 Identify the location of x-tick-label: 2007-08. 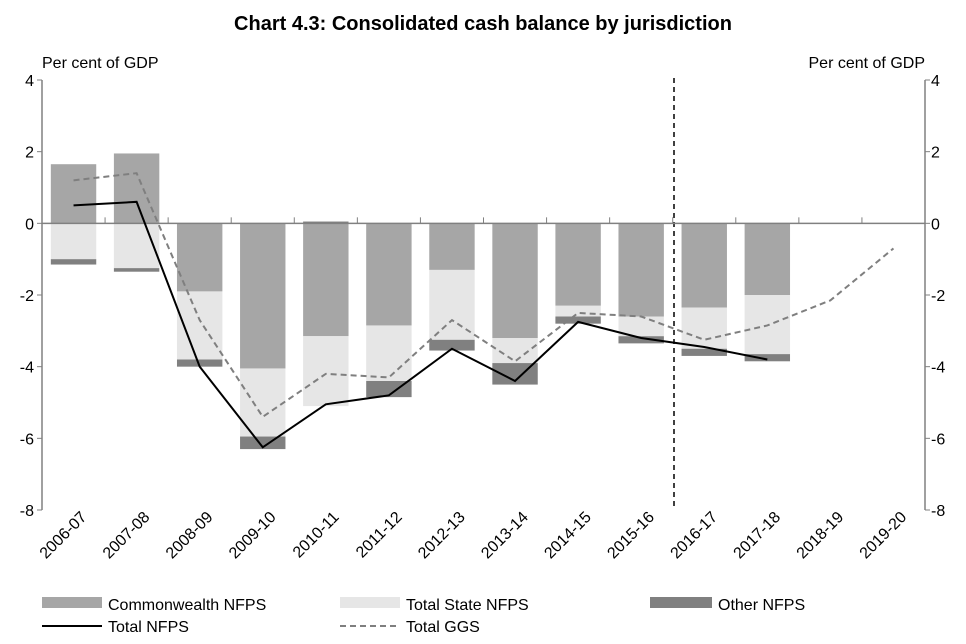
(127, 536).